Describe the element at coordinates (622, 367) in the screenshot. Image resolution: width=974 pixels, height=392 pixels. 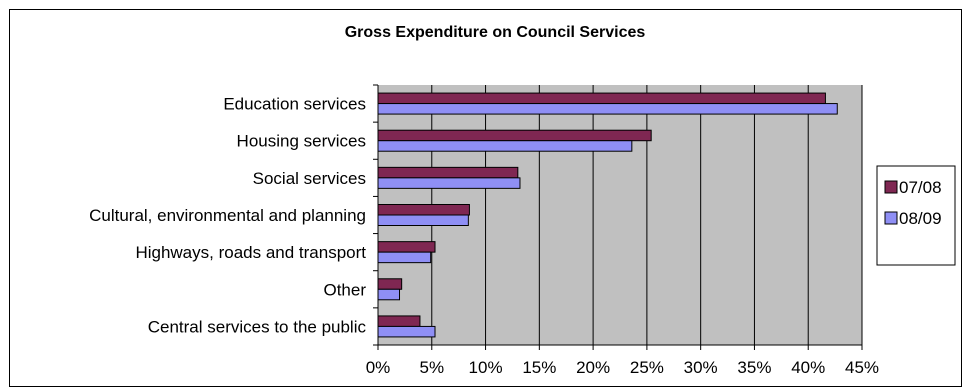
I see `x-tick-labels: 0% 5% 10% 15% 20% 25% 30% 35% 40% 45%` at that location.